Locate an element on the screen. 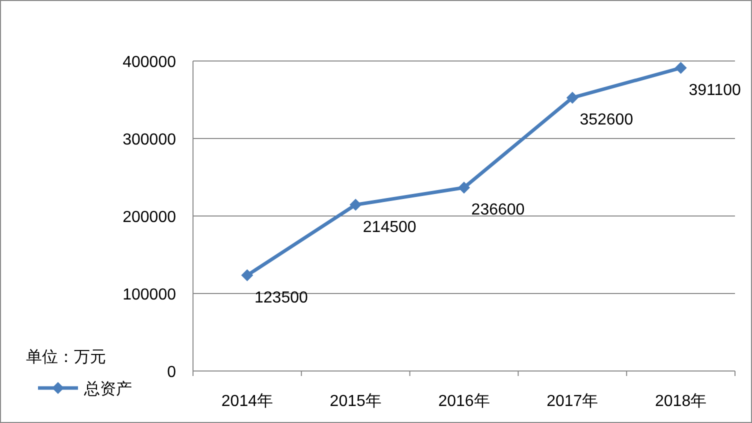 The height and width of the screenshot is (423, 752). x-tick-label: 2016年 is located at coordinates (464, 401).